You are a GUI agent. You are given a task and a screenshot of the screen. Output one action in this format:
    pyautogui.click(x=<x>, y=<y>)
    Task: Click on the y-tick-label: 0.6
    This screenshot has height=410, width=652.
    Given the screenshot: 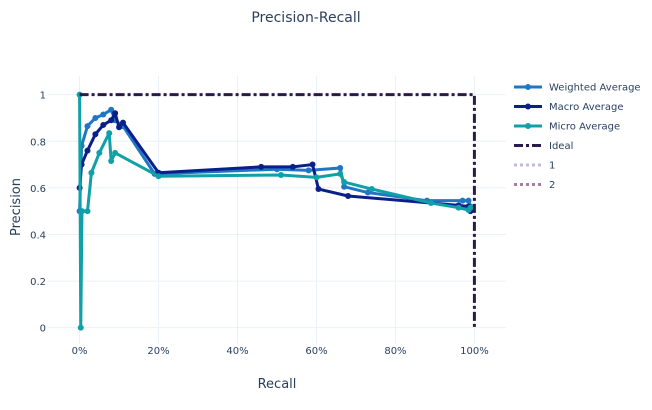 What is the action you would take?
    pyautogui.click(x=38, y=189)
    